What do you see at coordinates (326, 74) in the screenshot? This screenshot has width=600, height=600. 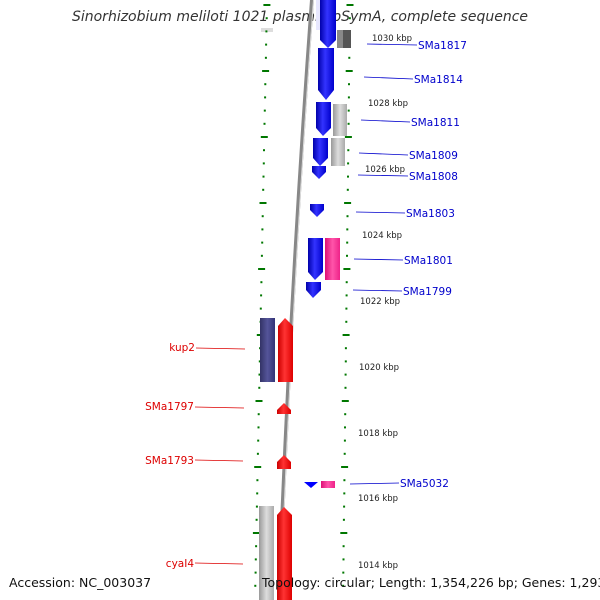 I see `gene-arrow-sma1814` at bounding box center [326, 74].